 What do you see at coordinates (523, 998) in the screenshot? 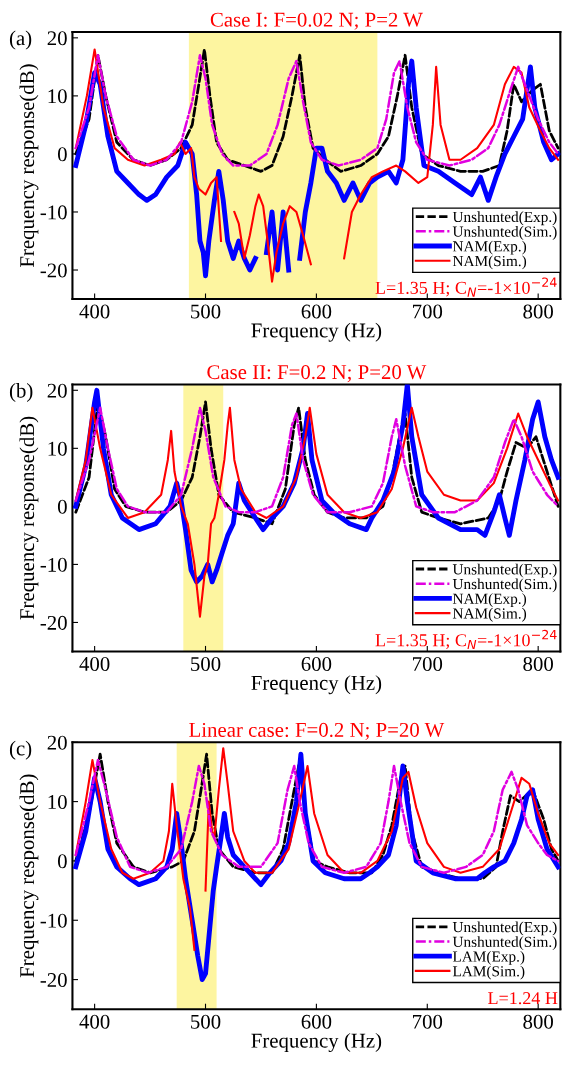
I see `annotation: L=1.24 H` at bounding box center [523, 998].